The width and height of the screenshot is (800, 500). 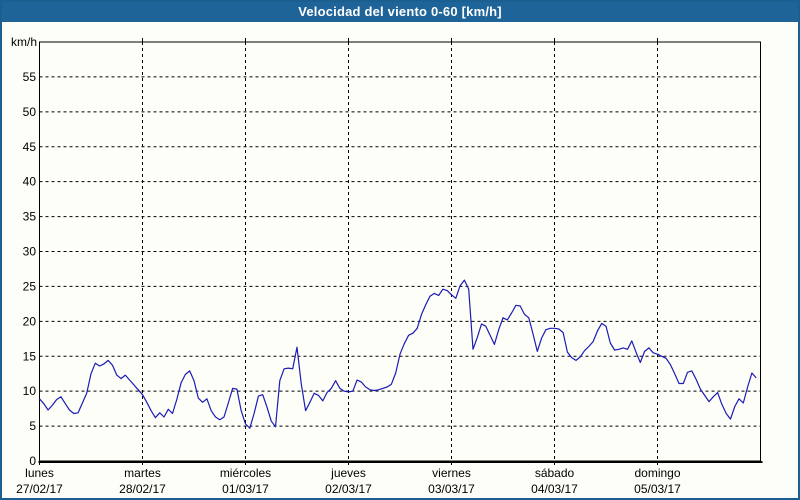 I want to click on y-axis-tick-label: 20, so click(x=30, y=321).